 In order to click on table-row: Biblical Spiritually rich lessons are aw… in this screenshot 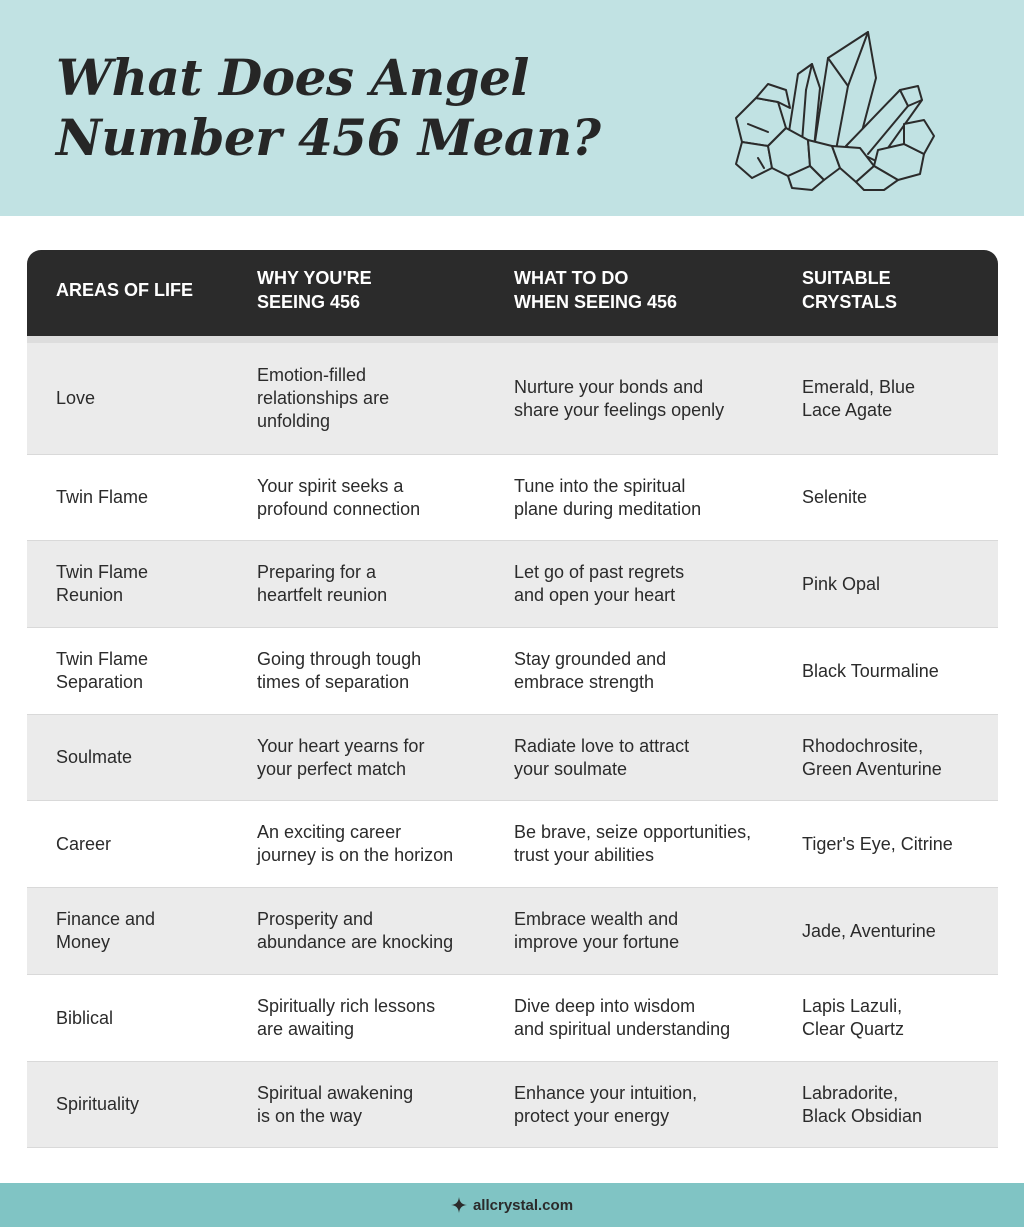, I will do `click(512, 1018)`.